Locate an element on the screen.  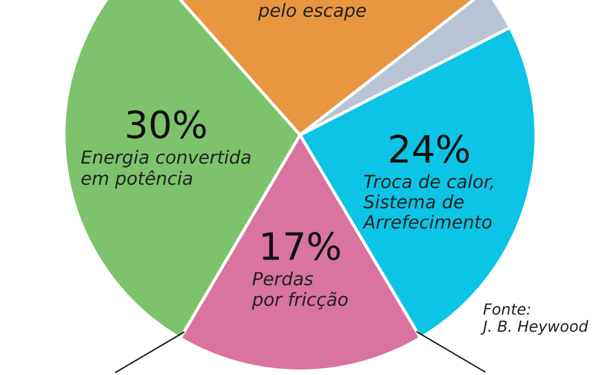
slice-label: Perdas por fricção is located at coordinates (300, 291).